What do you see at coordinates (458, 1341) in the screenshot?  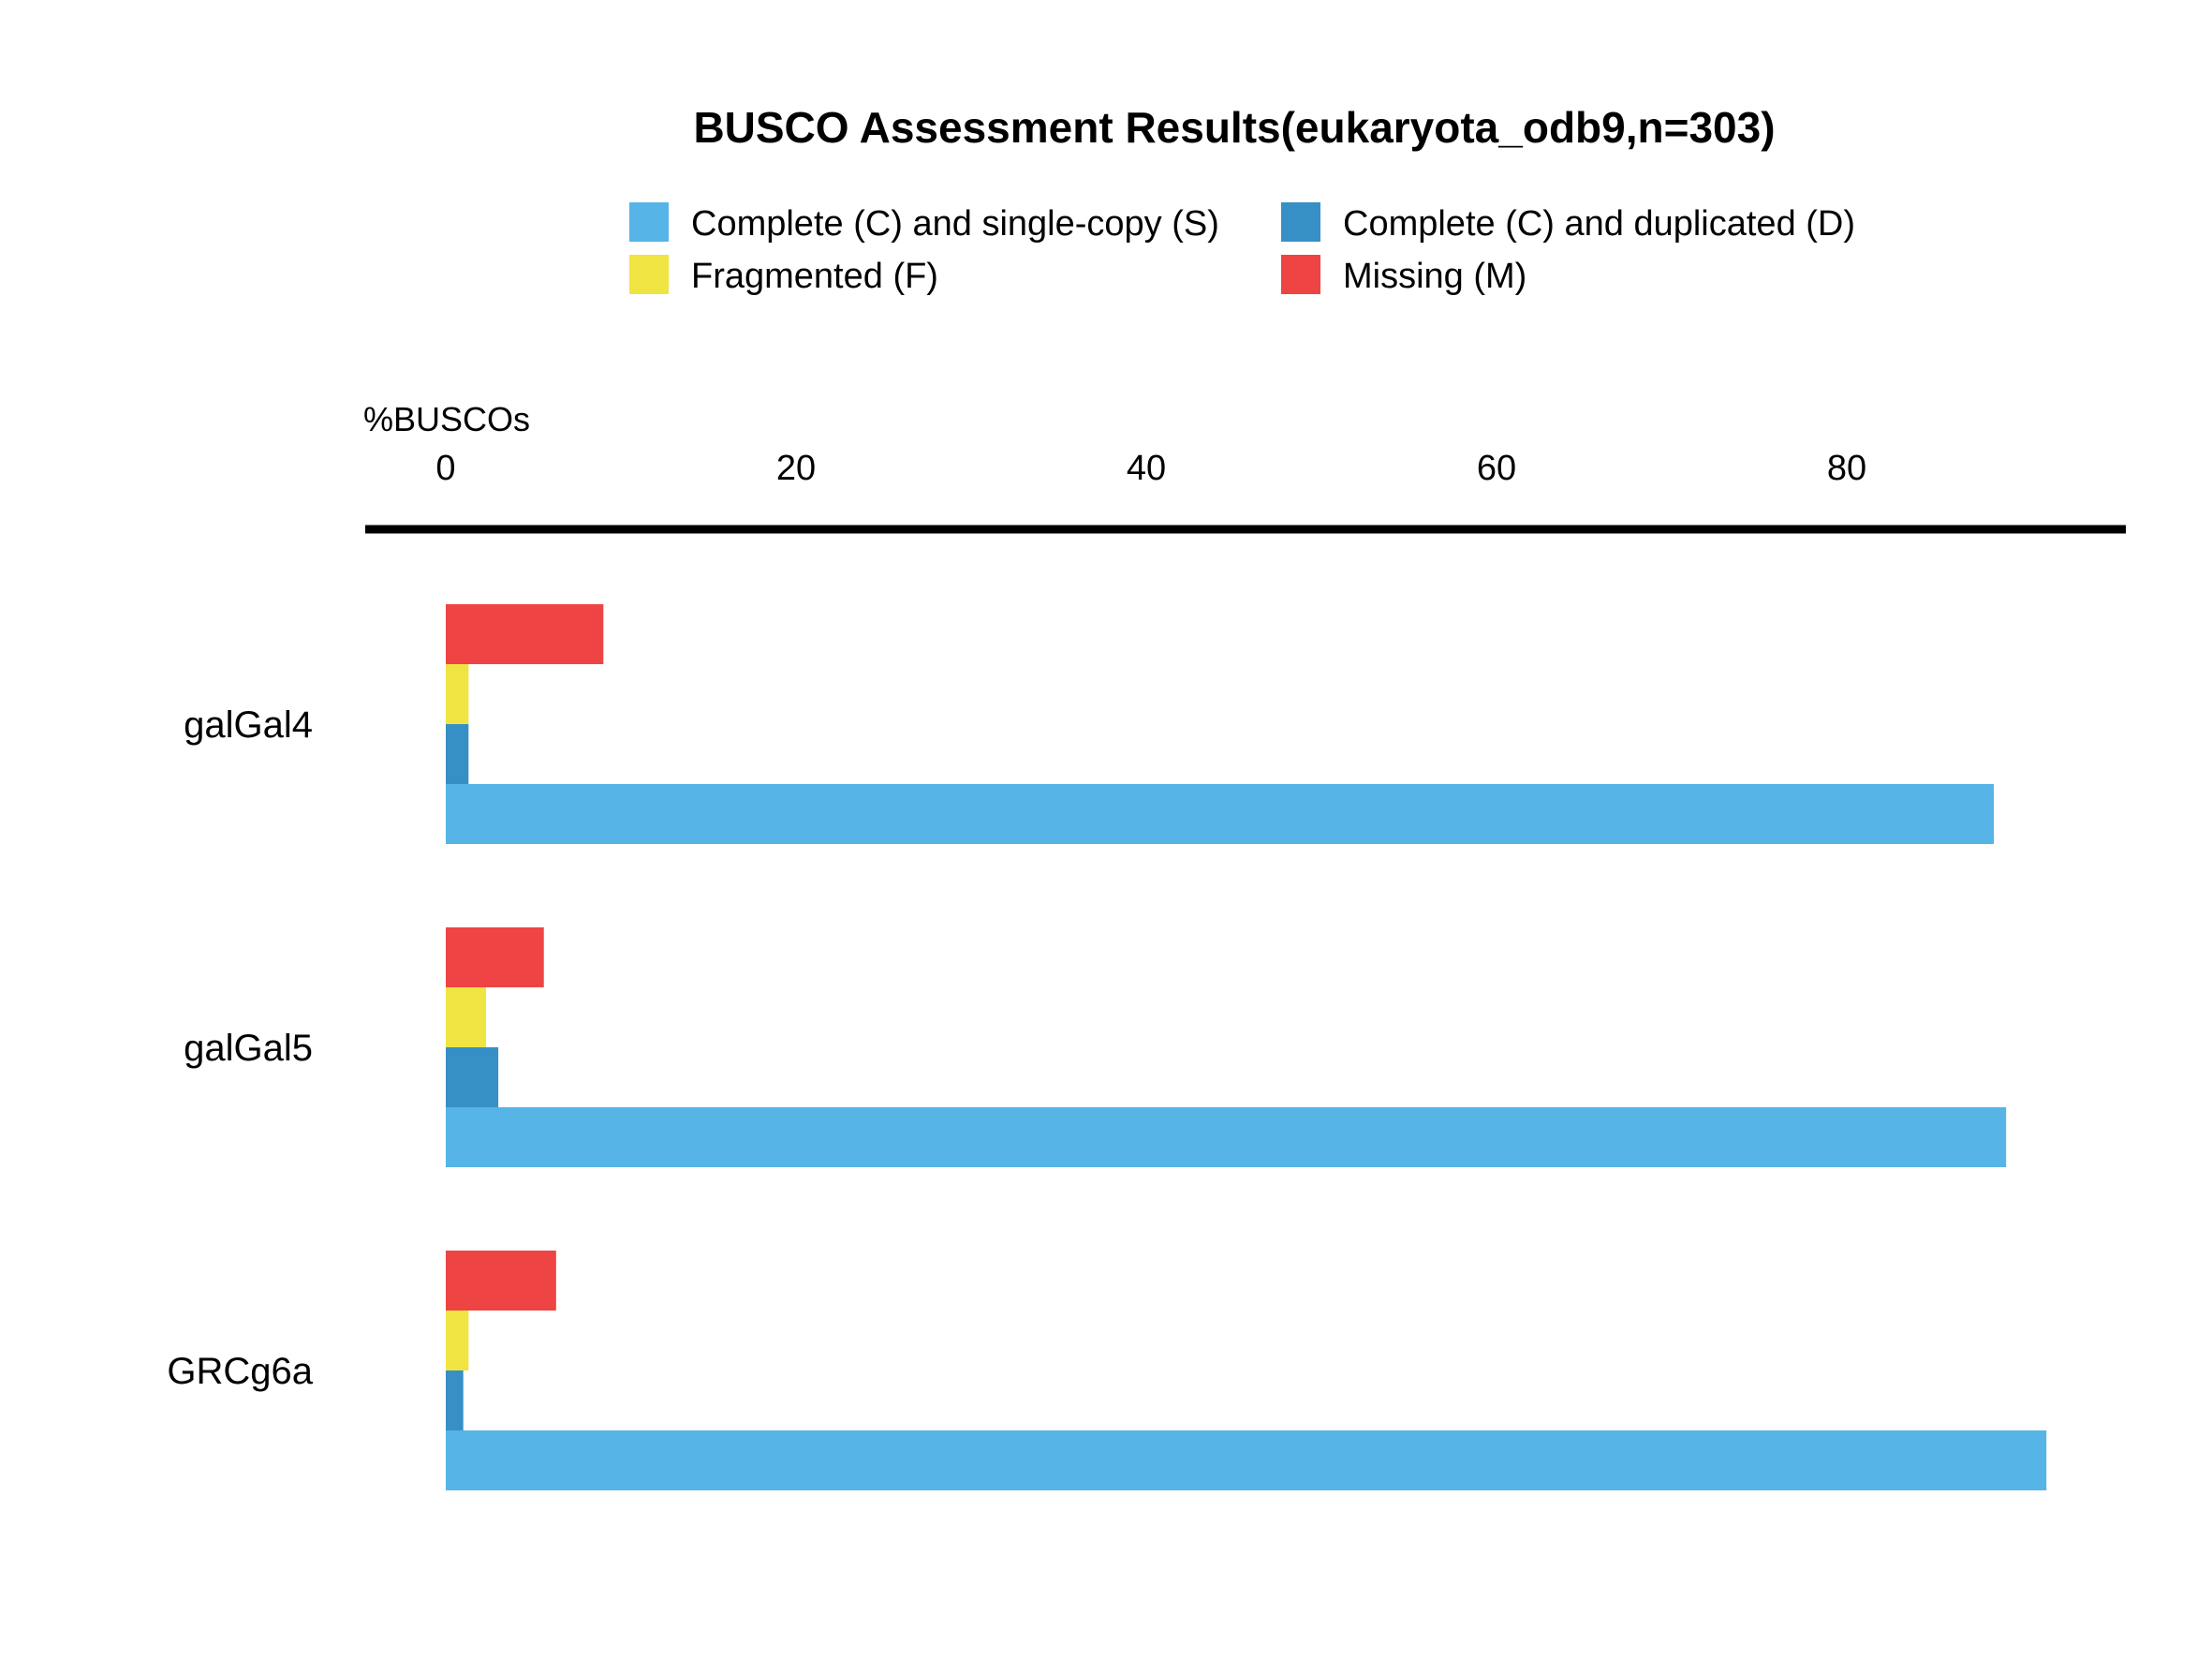 I see `bar-grcg6a-fragmented-f` at bounding box center [458, 1341].